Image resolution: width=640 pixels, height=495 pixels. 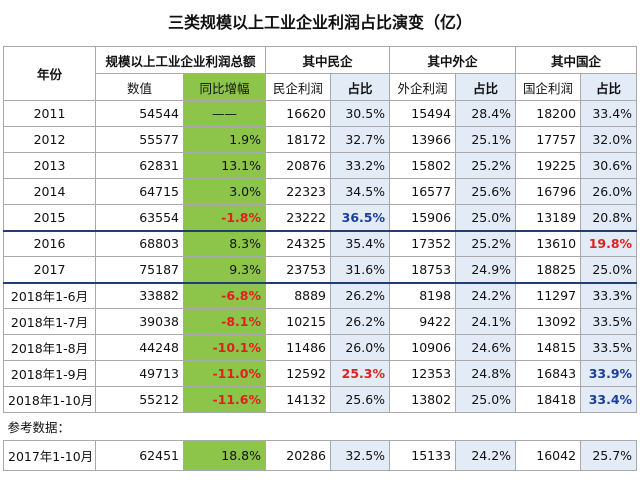 What do you see at coordinates (224, 191) in the screenshot?
I see `yoy-cell: 3.0%` at bounding box center [224, 191].